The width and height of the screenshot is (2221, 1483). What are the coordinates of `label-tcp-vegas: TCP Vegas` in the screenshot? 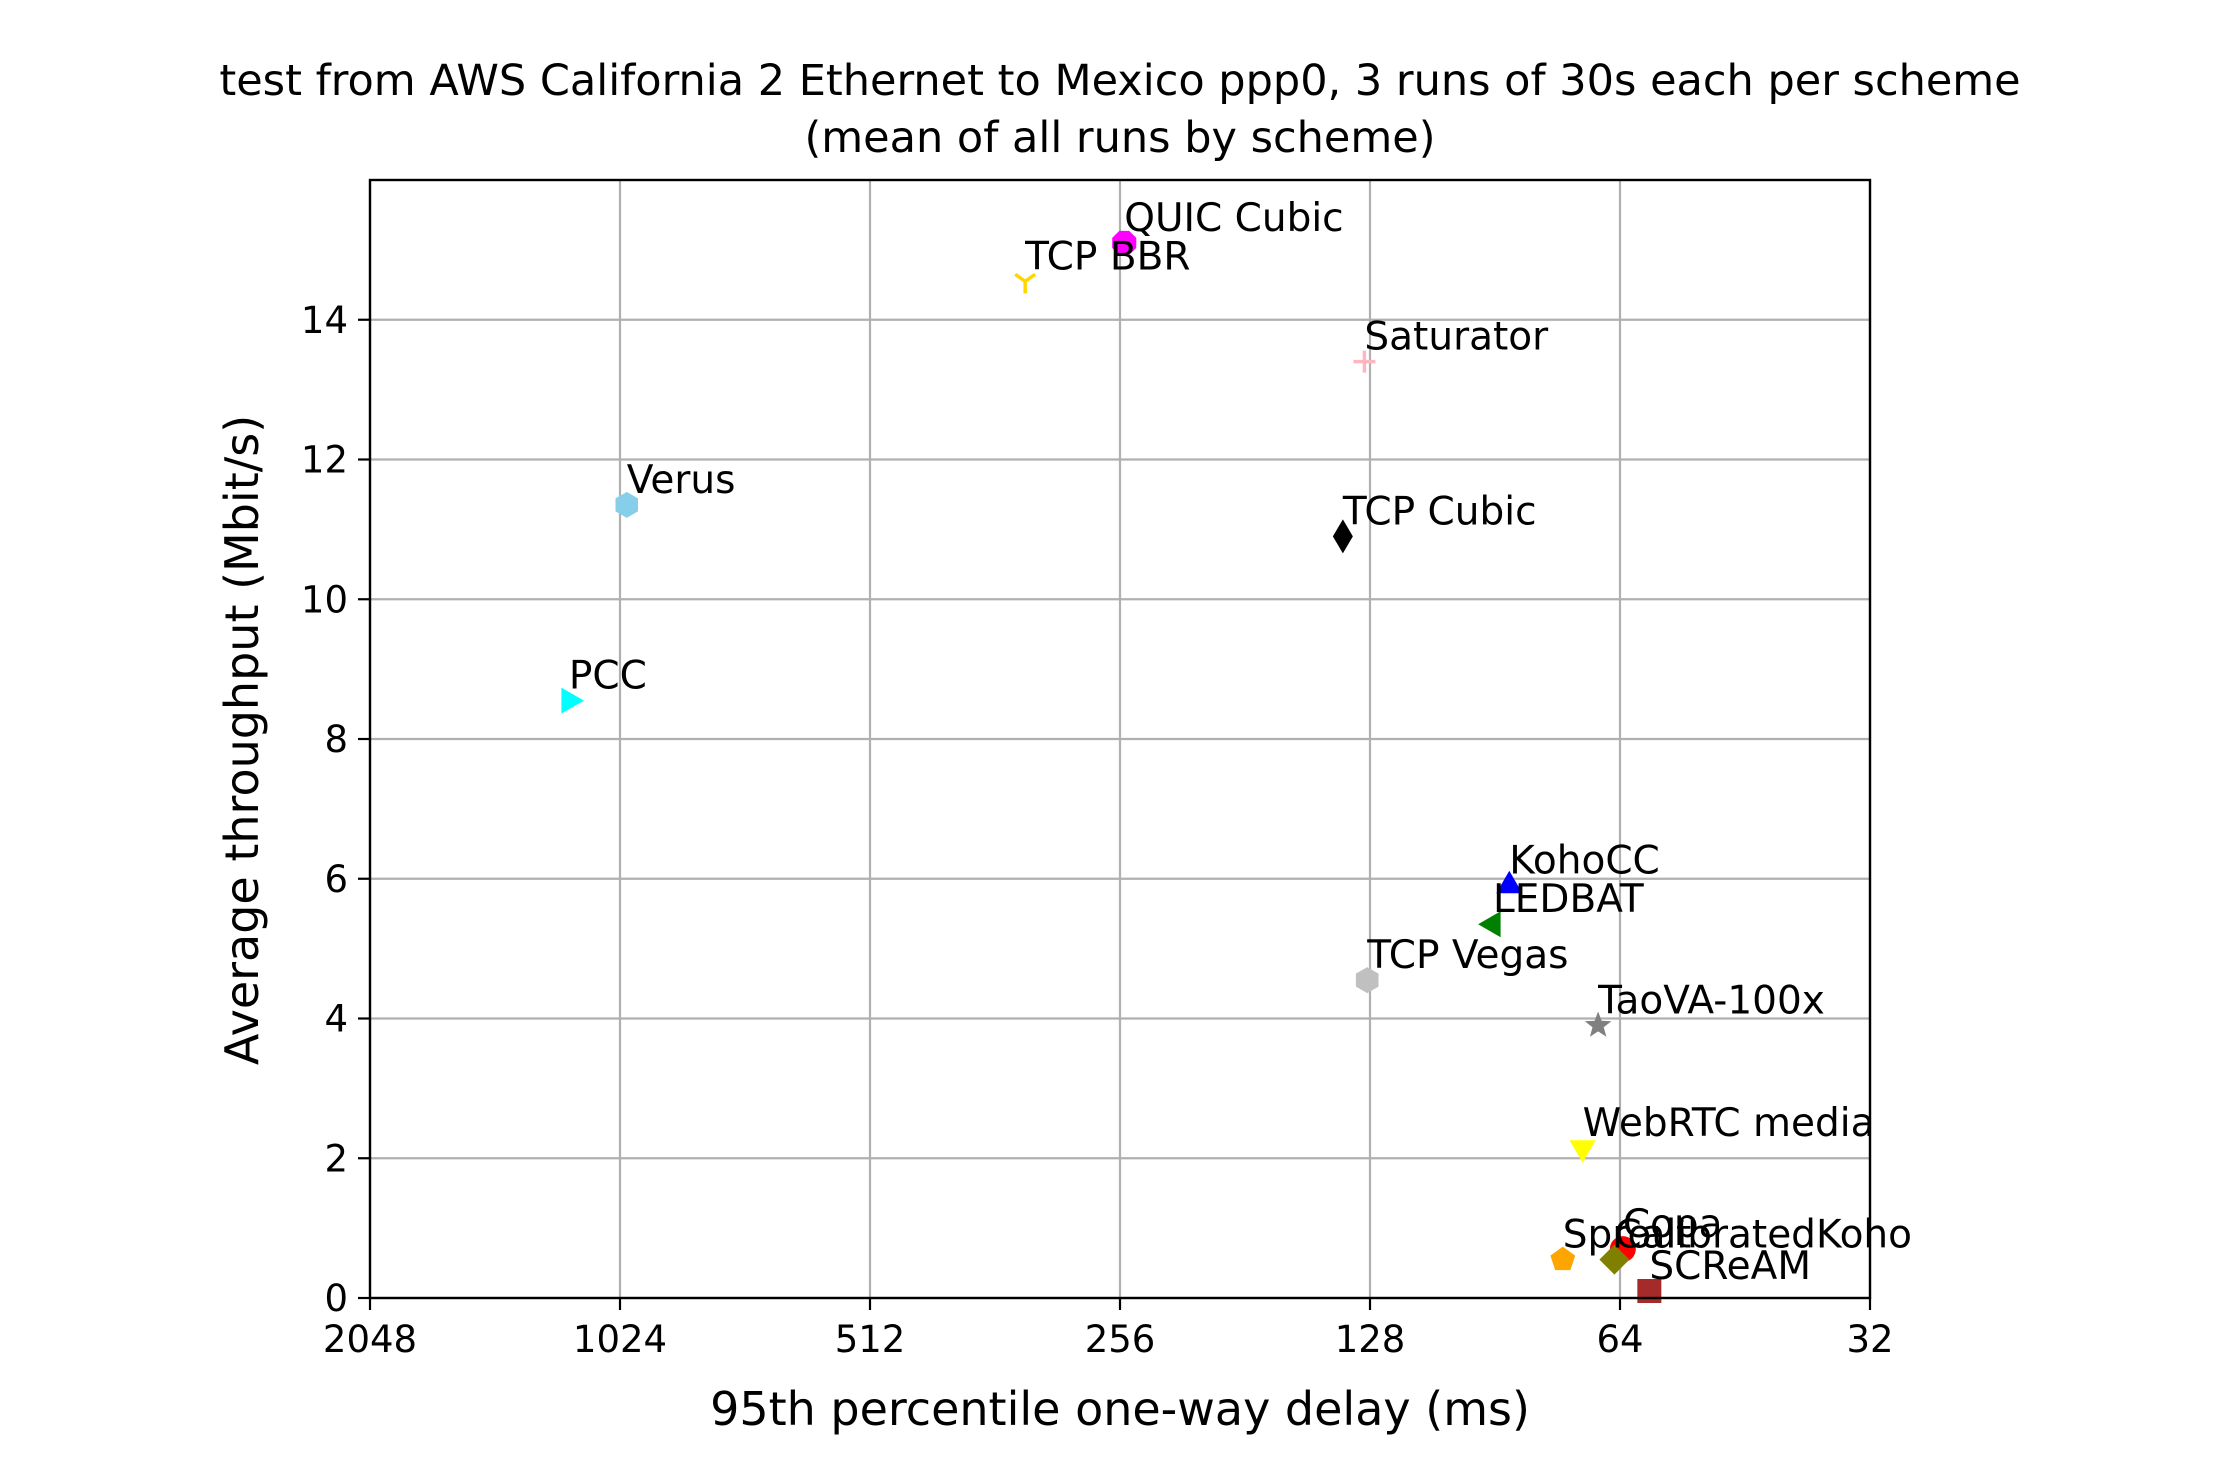 It's located at (1467, 955).